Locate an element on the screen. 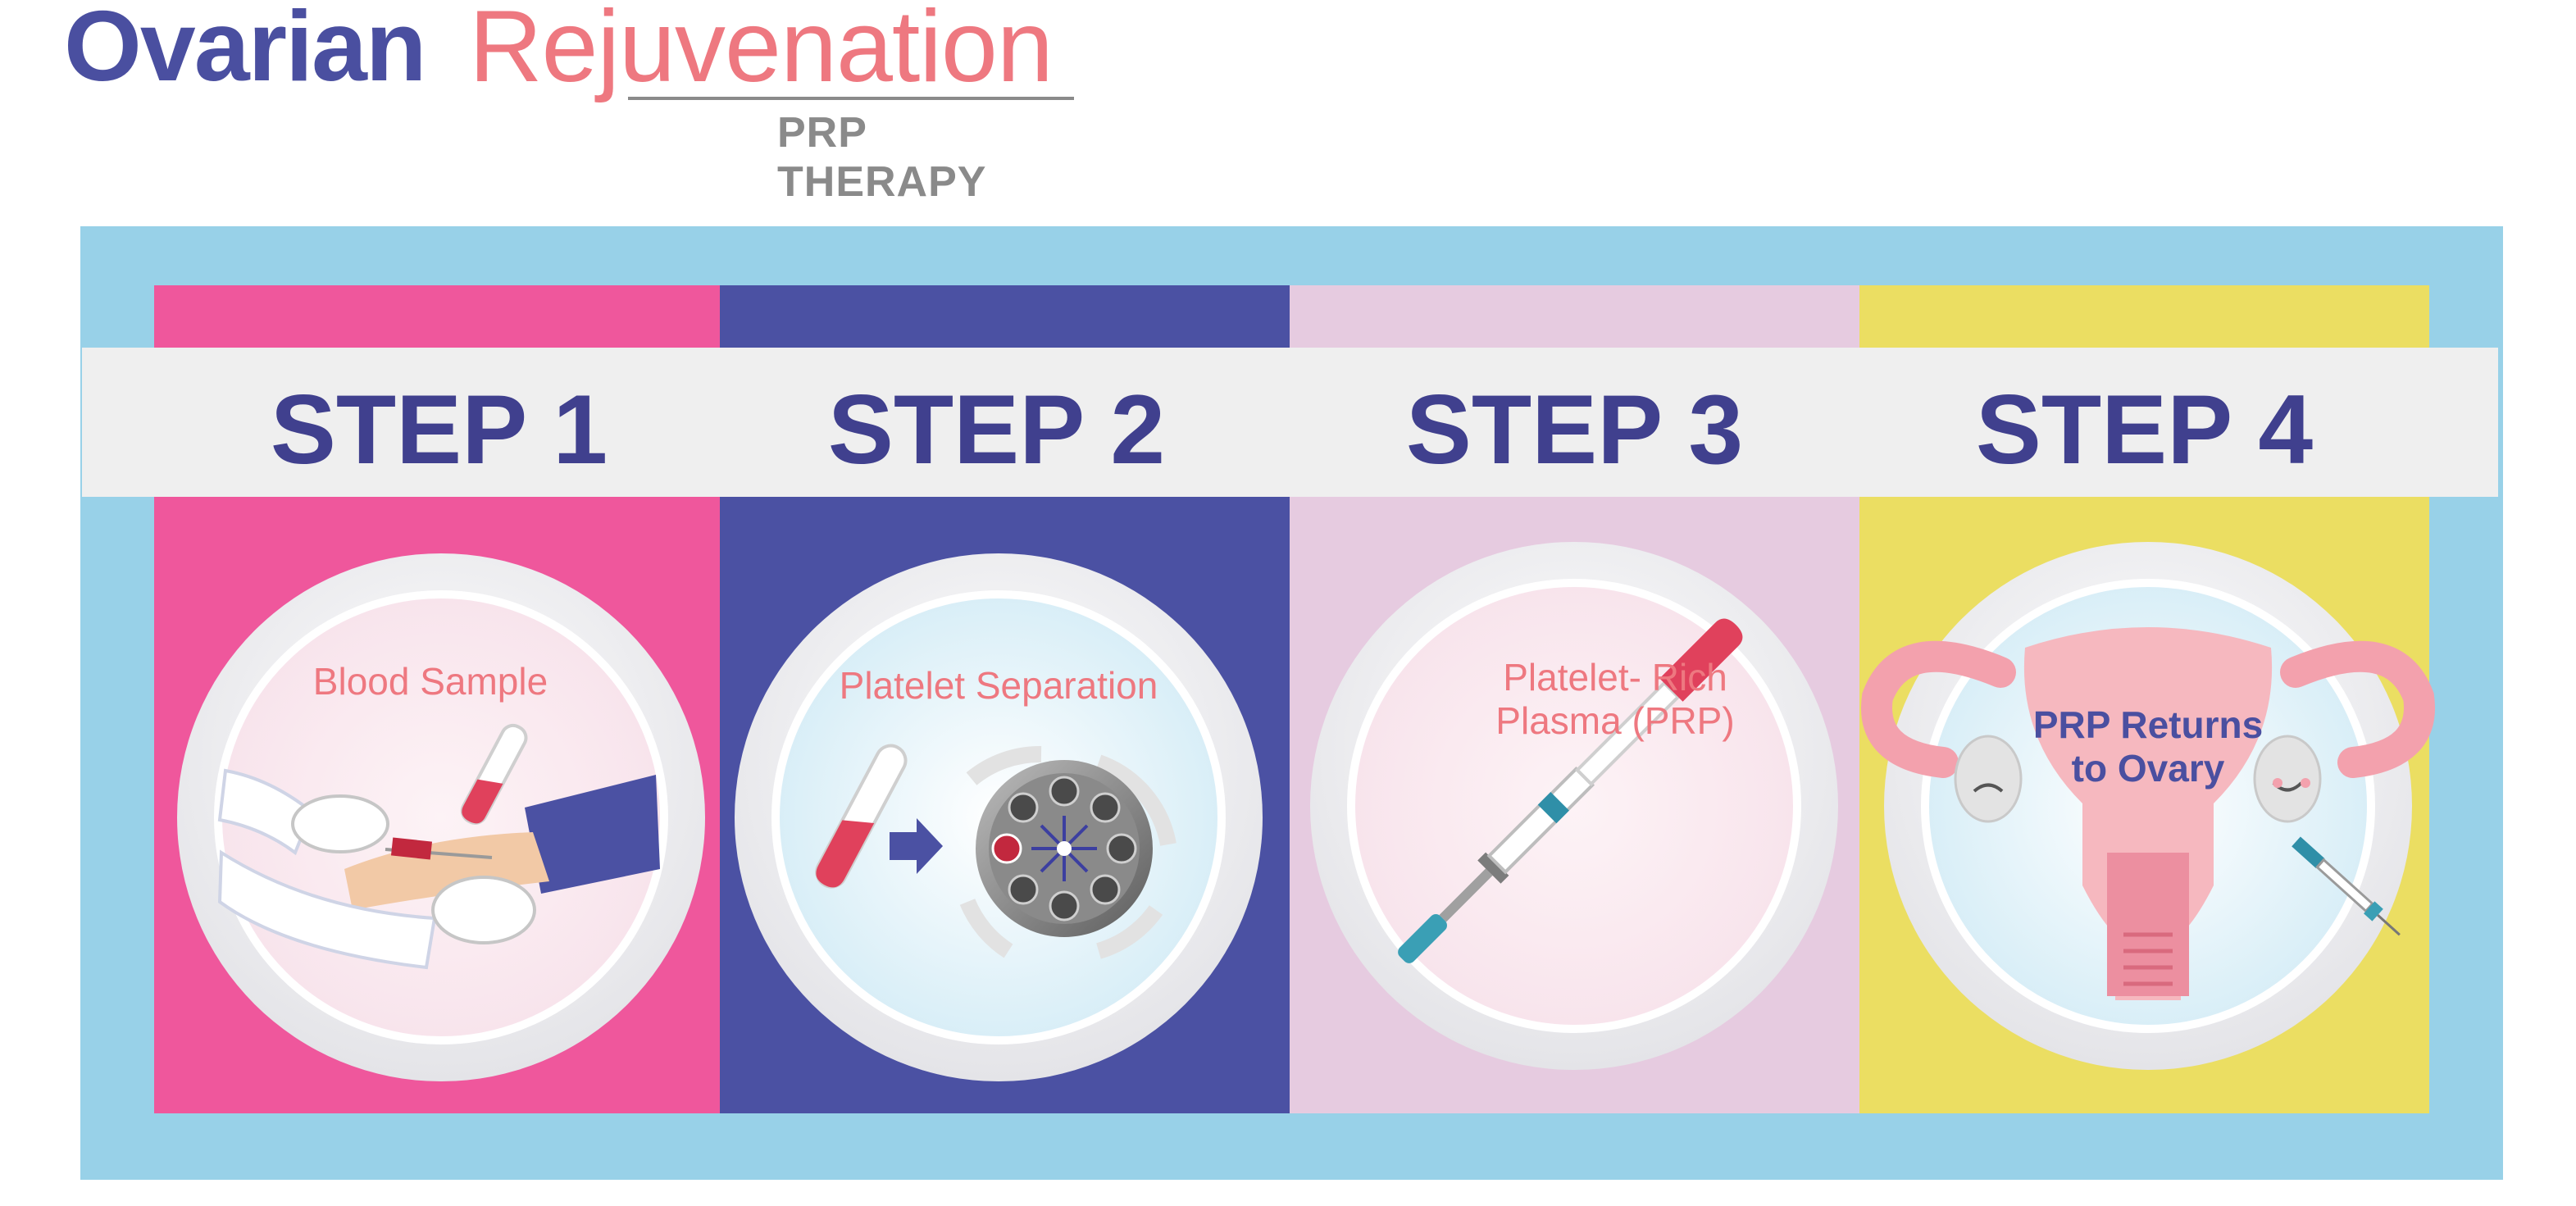 Image resolution: width=2576 pixels, height=1206 pixels. step-1-caption: Blood Sample is located at coordinates (430, 681).